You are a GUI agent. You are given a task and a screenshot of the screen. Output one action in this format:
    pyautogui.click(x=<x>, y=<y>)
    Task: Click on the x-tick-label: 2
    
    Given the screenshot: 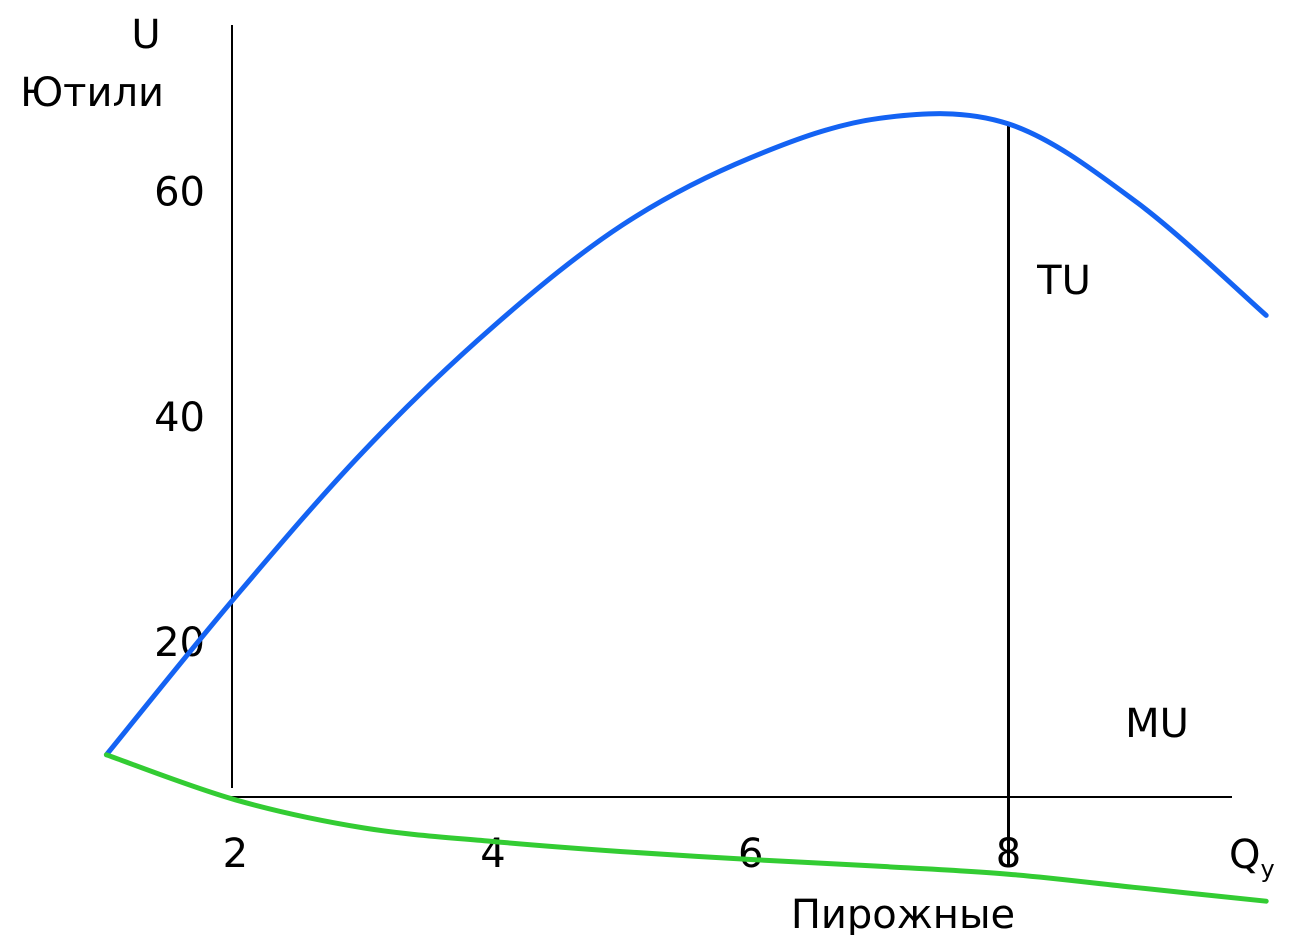 What is the action you would take?
    pyautogui.click(x=235, y=854)
    